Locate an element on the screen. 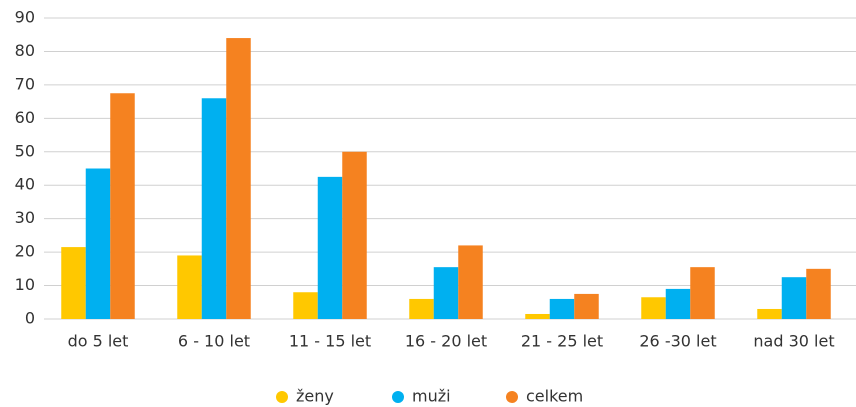  legend-label: ženy is located at coordinates (315, 396).